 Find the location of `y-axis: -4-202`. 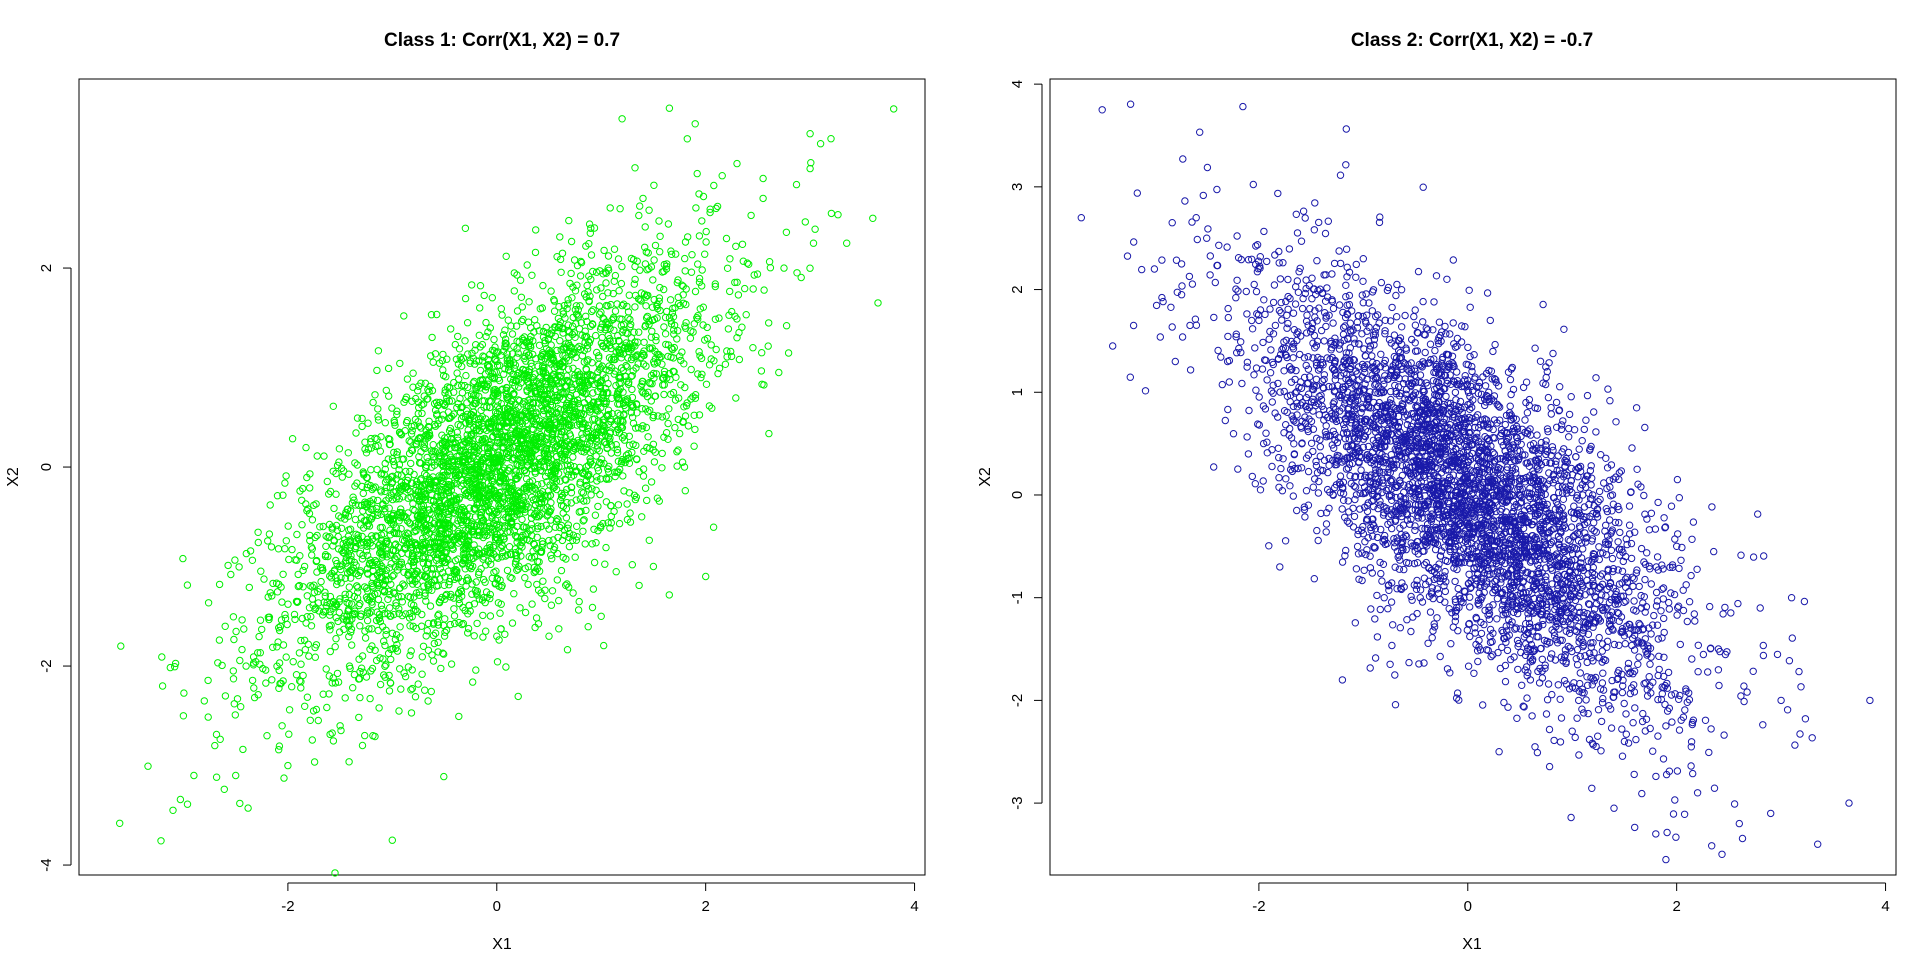

y-axis: -4-202 is located at coordinates (55, 568).